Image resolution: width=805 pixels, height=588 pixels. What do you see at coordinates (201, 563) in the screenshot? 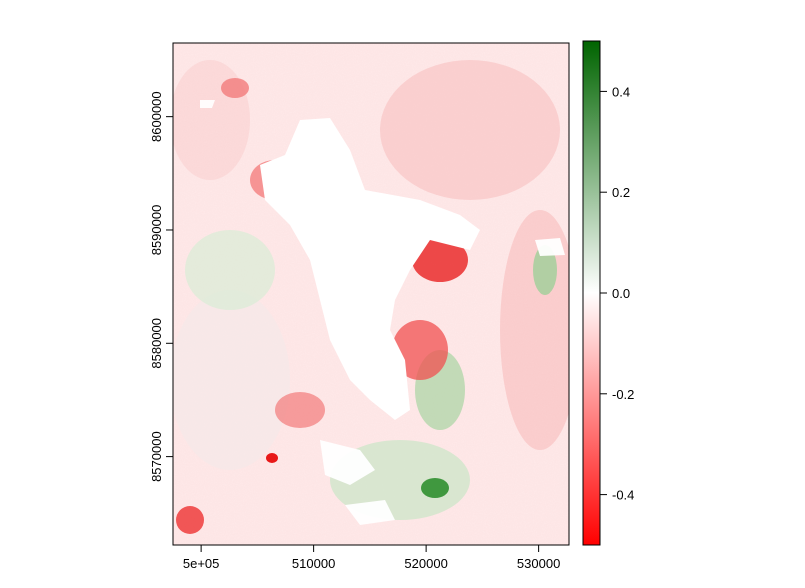
I see `x-tick-label: 5e+05` at bounding box center [201, 563].